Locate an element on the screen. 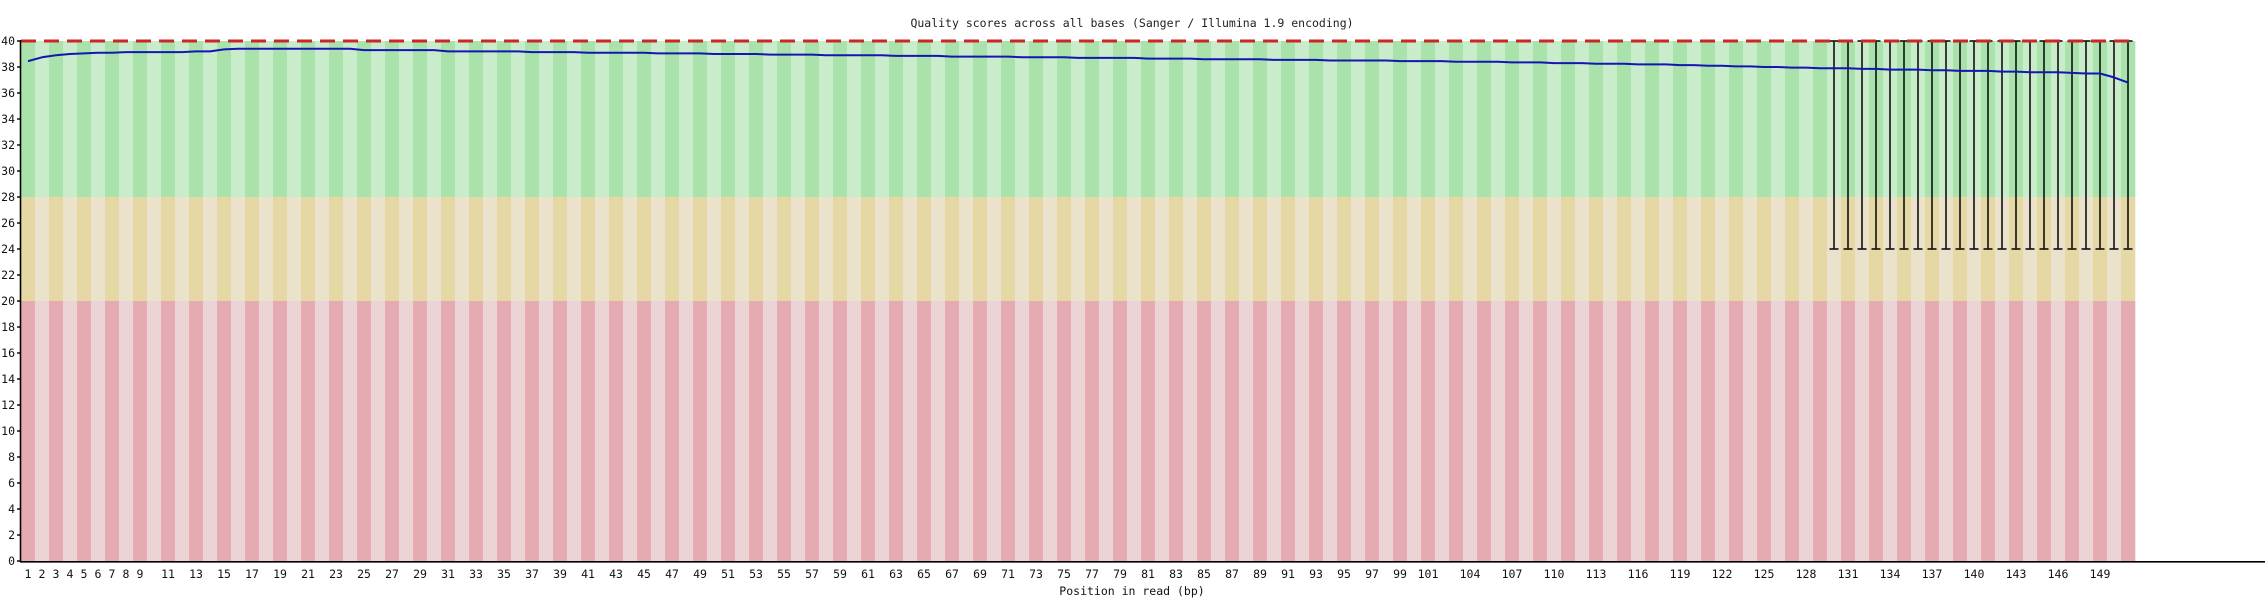  x-tick-label: 51 is located at coordinates (728, 574).